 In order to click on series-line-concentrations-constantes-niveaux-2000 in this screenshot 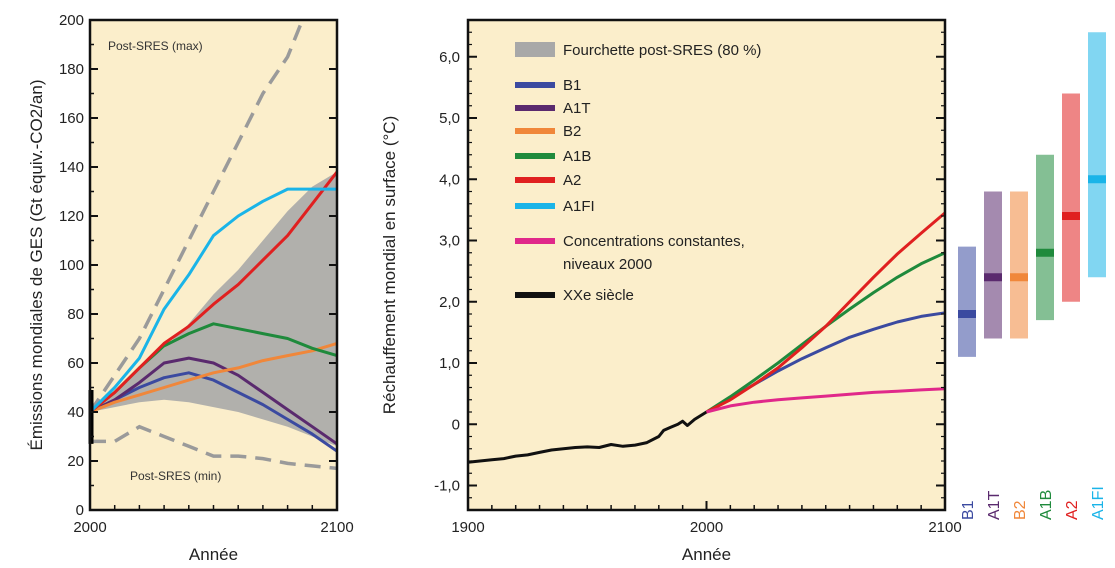, I will do `click(826, 400)`.